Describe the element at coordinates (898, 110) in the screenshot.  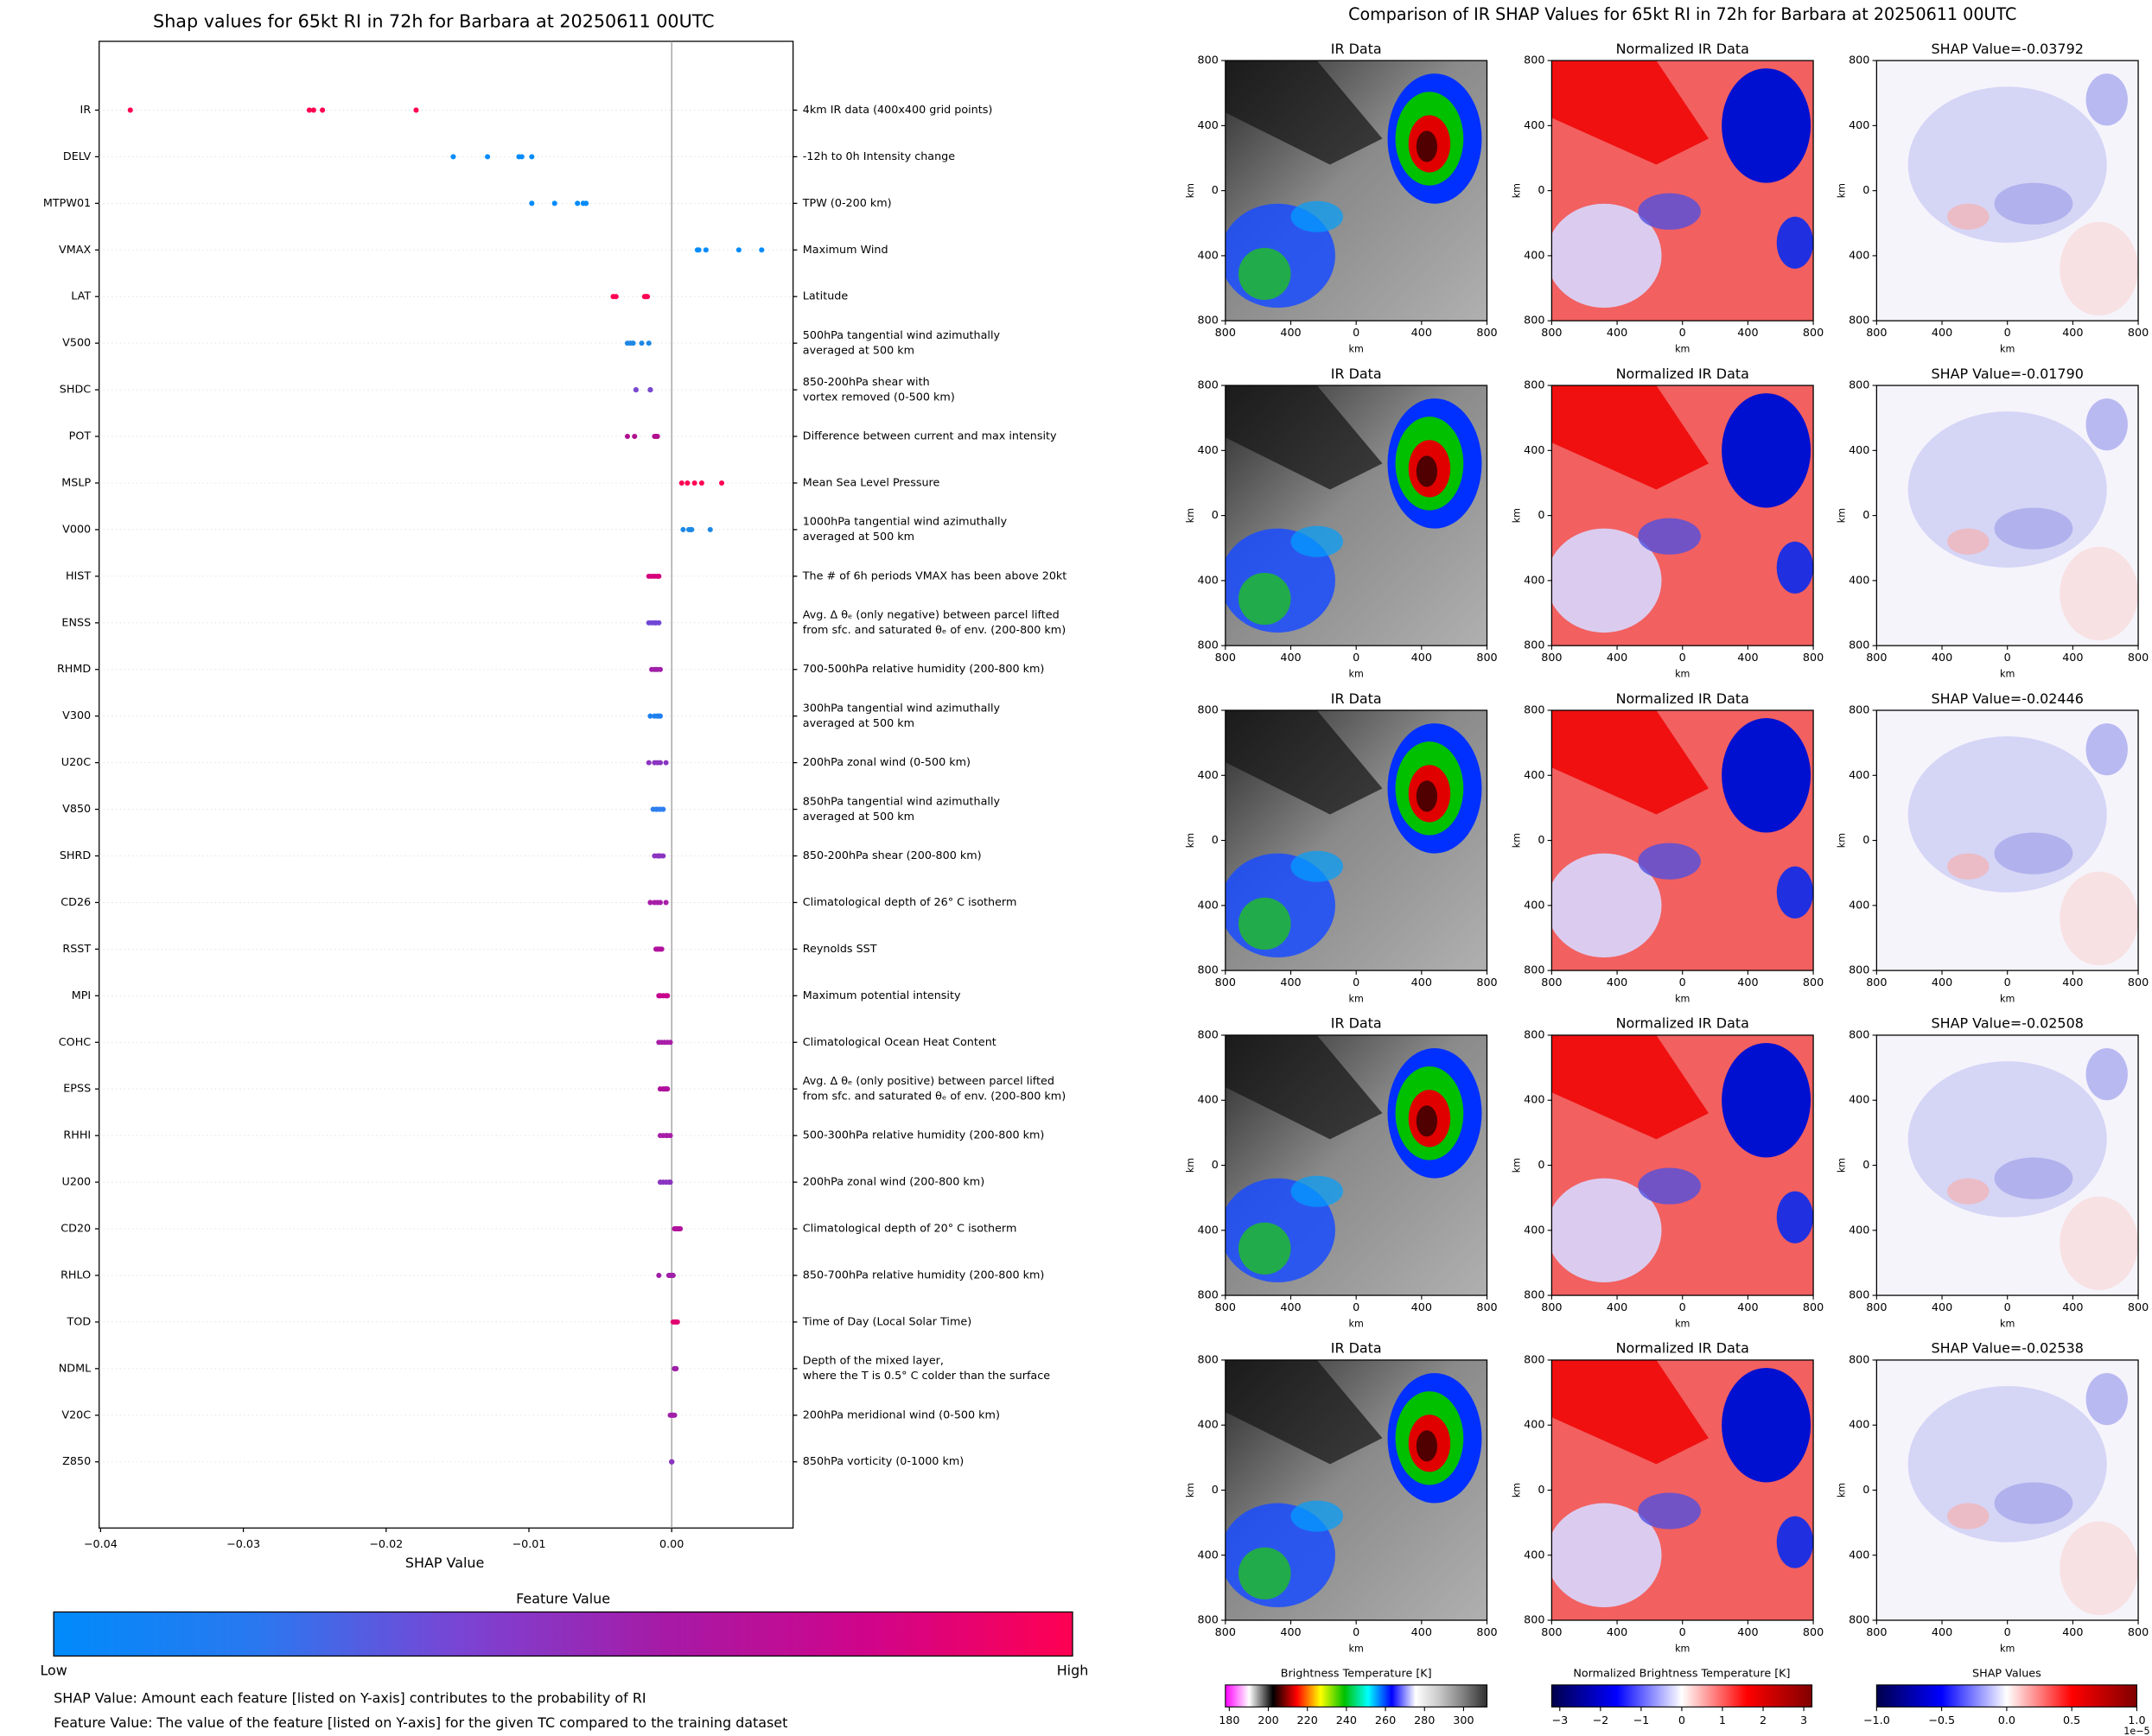
I see `feature-description: 4km IR data (400x400 grid points)` at that location.